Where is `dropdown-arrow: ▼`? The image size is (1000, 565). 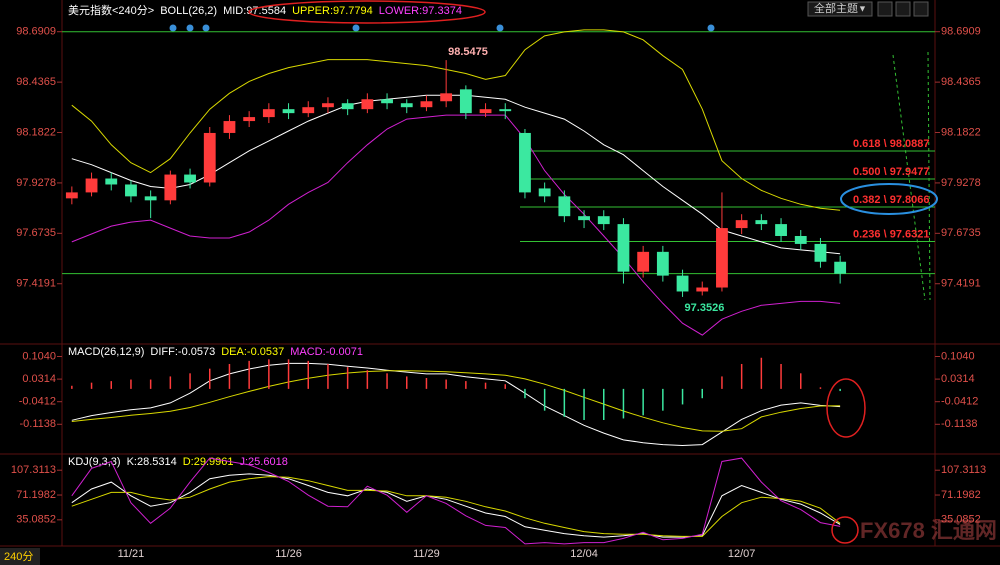 dropdown-arrow: ▼ is located at coordinates (862, 8).